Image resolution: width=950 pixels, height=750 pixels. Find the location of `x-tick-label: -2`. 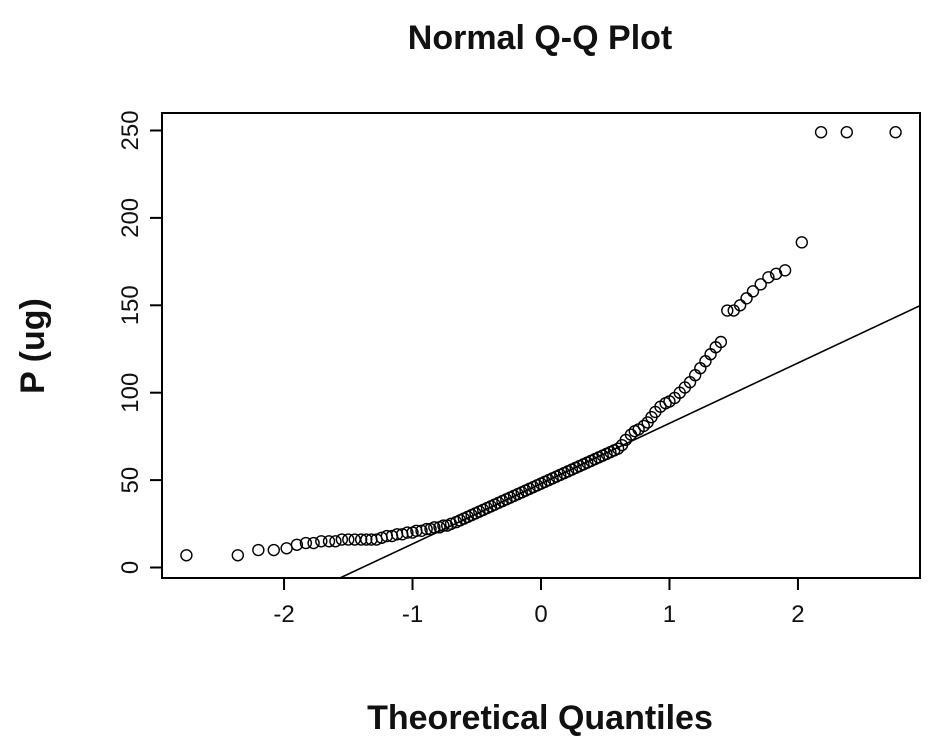

x-tick-label: -2 is located at coordinates (283, 614).